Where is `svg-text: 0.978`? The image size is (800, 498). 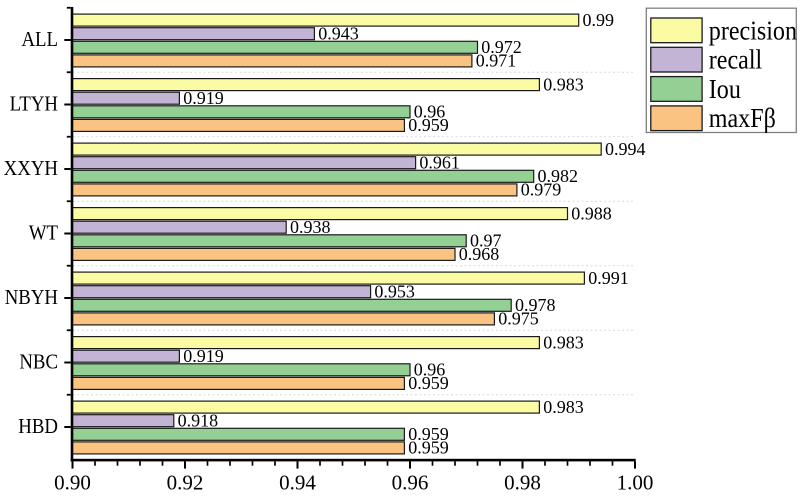 svg-text: 0.978 is located at coordinates (535, 305).